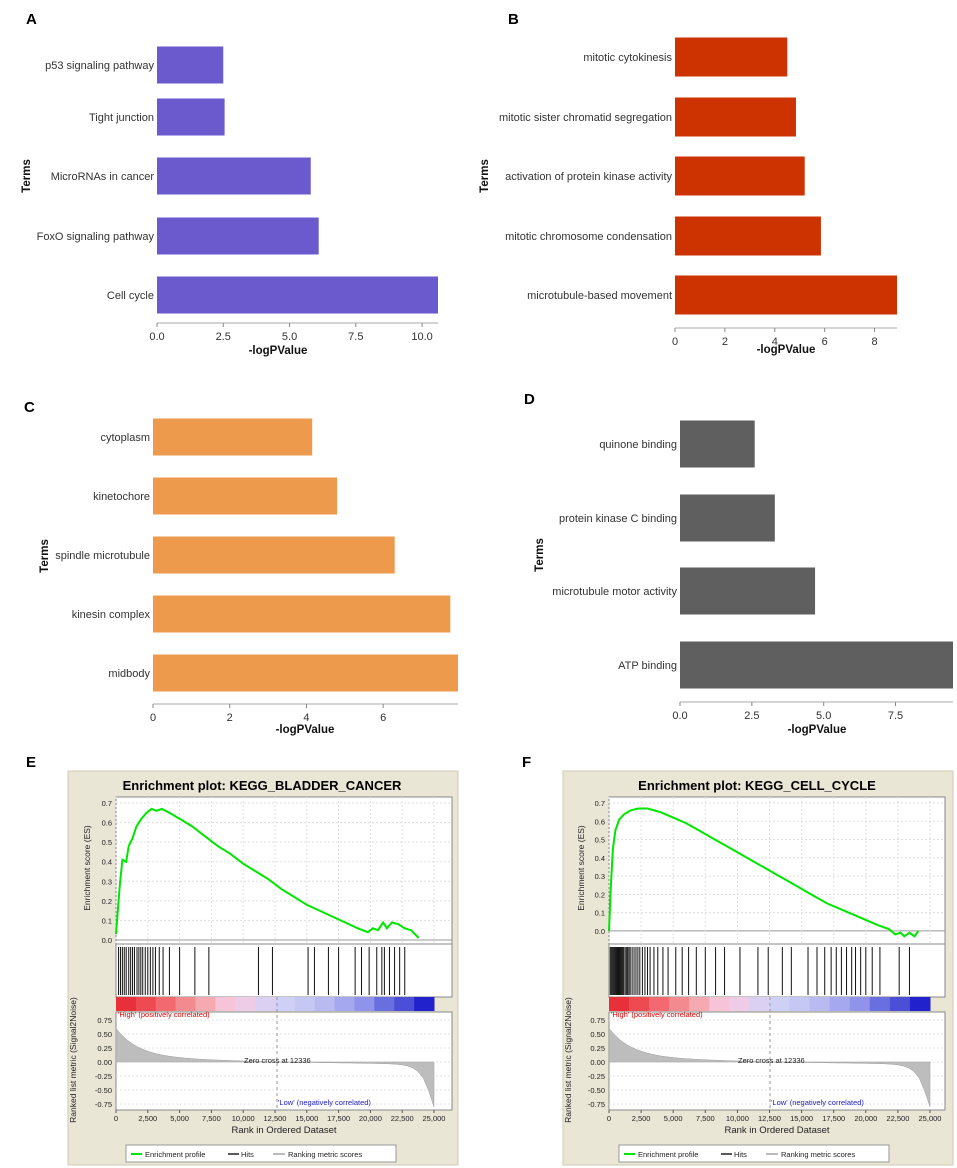  Describe the element at coordinates (657, 1014) in the screenshot. I see `high-label-f: 'High' (positively correlated)` at that location.